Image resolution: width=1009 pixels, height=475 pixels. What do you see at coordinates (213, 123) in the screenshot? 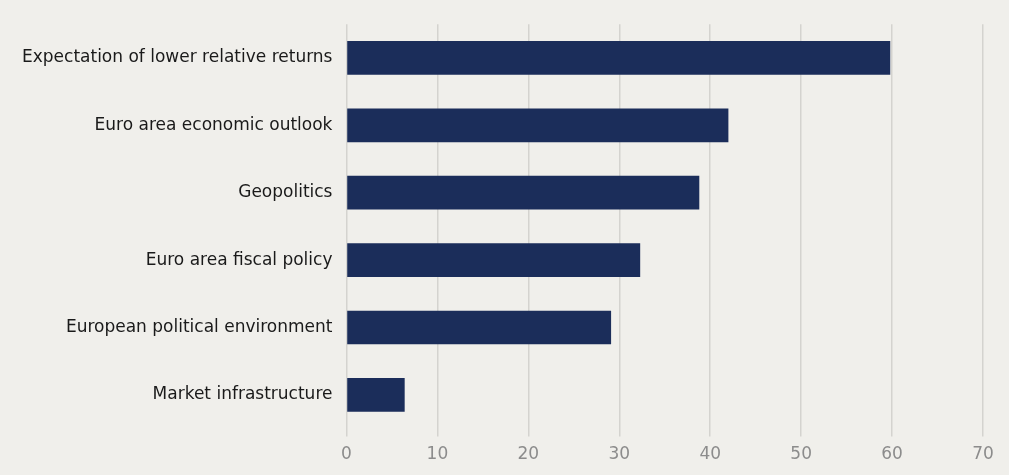
I see `y-tick-label: Euro area economic outlook` at bounding box center [213, 123].